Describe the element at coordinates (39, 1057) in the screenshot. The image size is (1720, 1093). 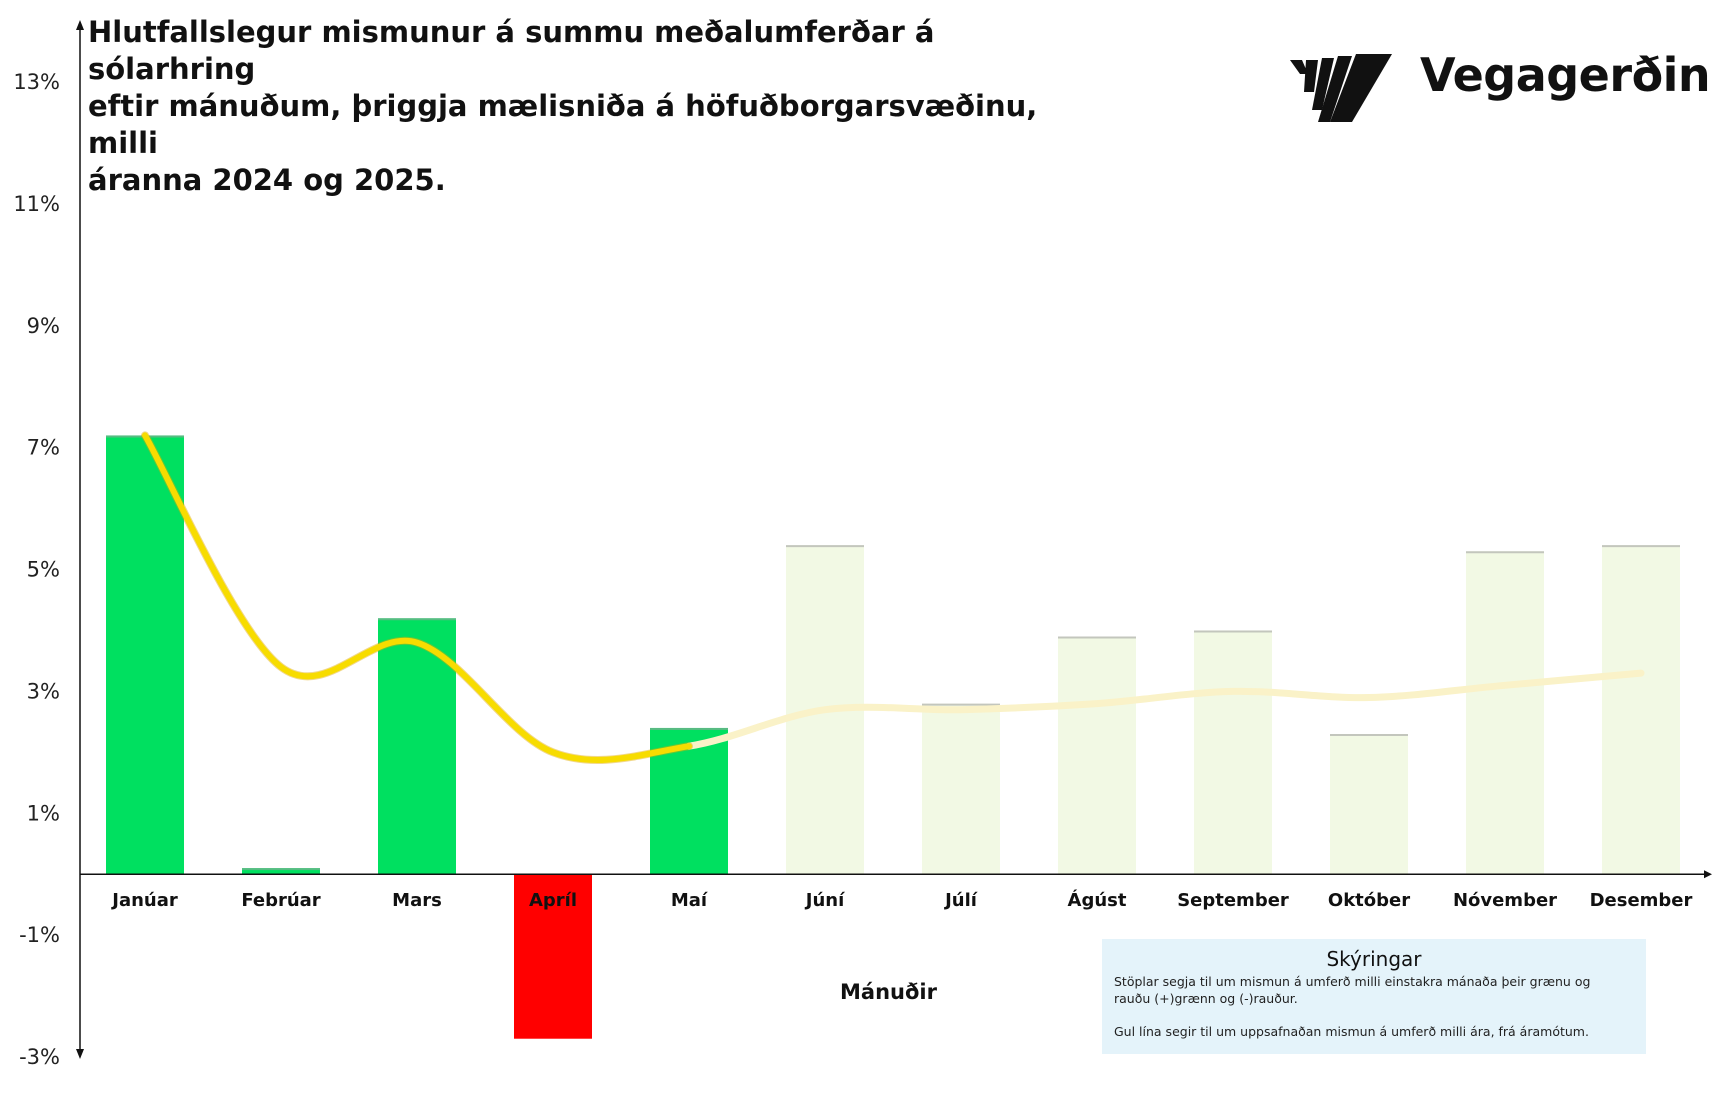
I see `y-tick-label: -3%` at that location.